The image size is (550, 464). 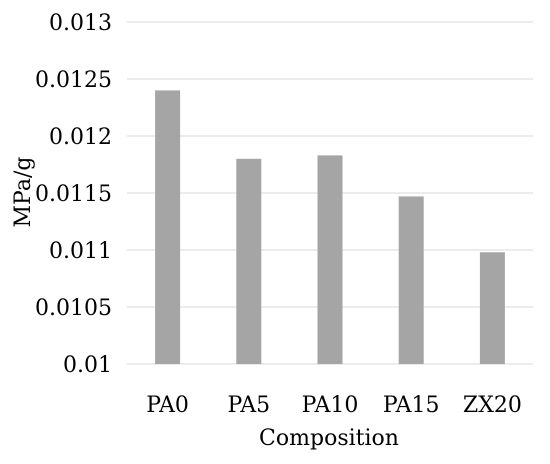 What do you see at coordinates (411, 405) in the screenshot?
I see `x-tick-label: PA15` at bounding box center [411, 405].